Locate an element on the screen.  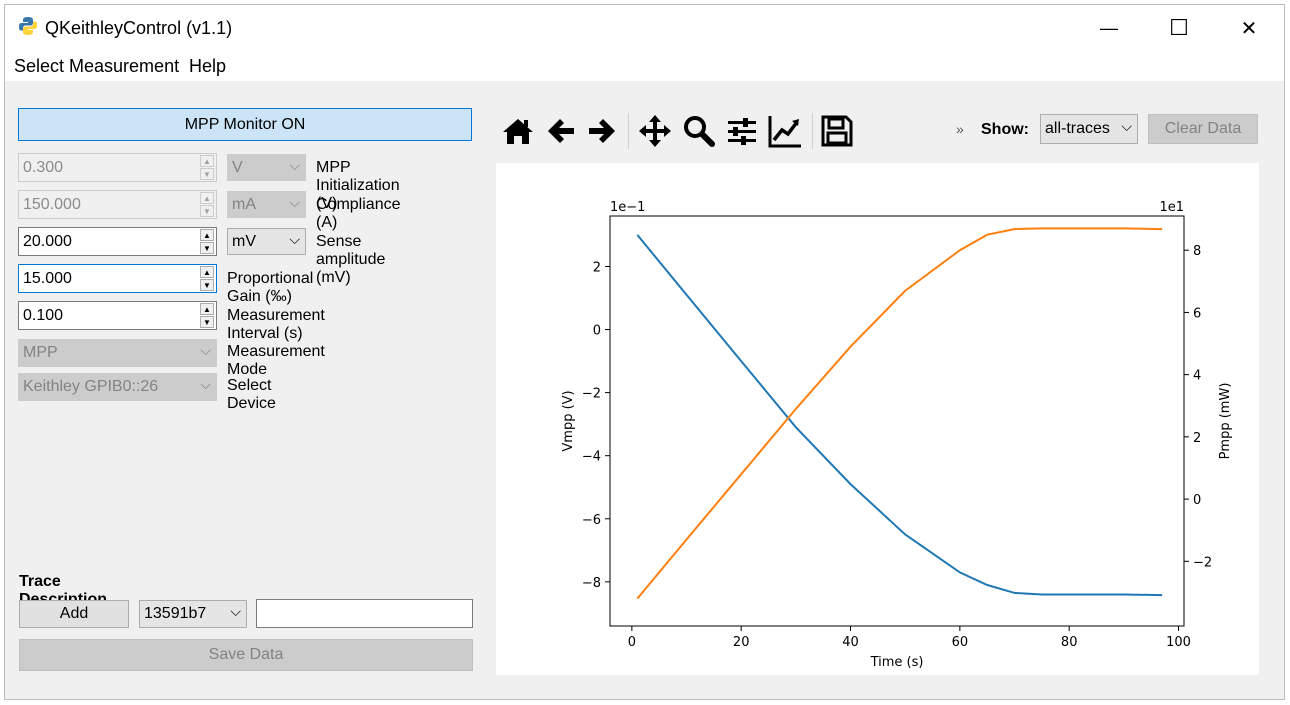
title-bar: QKeithleyControl (v1.1) — ☐ ✕ is located at coordinates (644, 28).